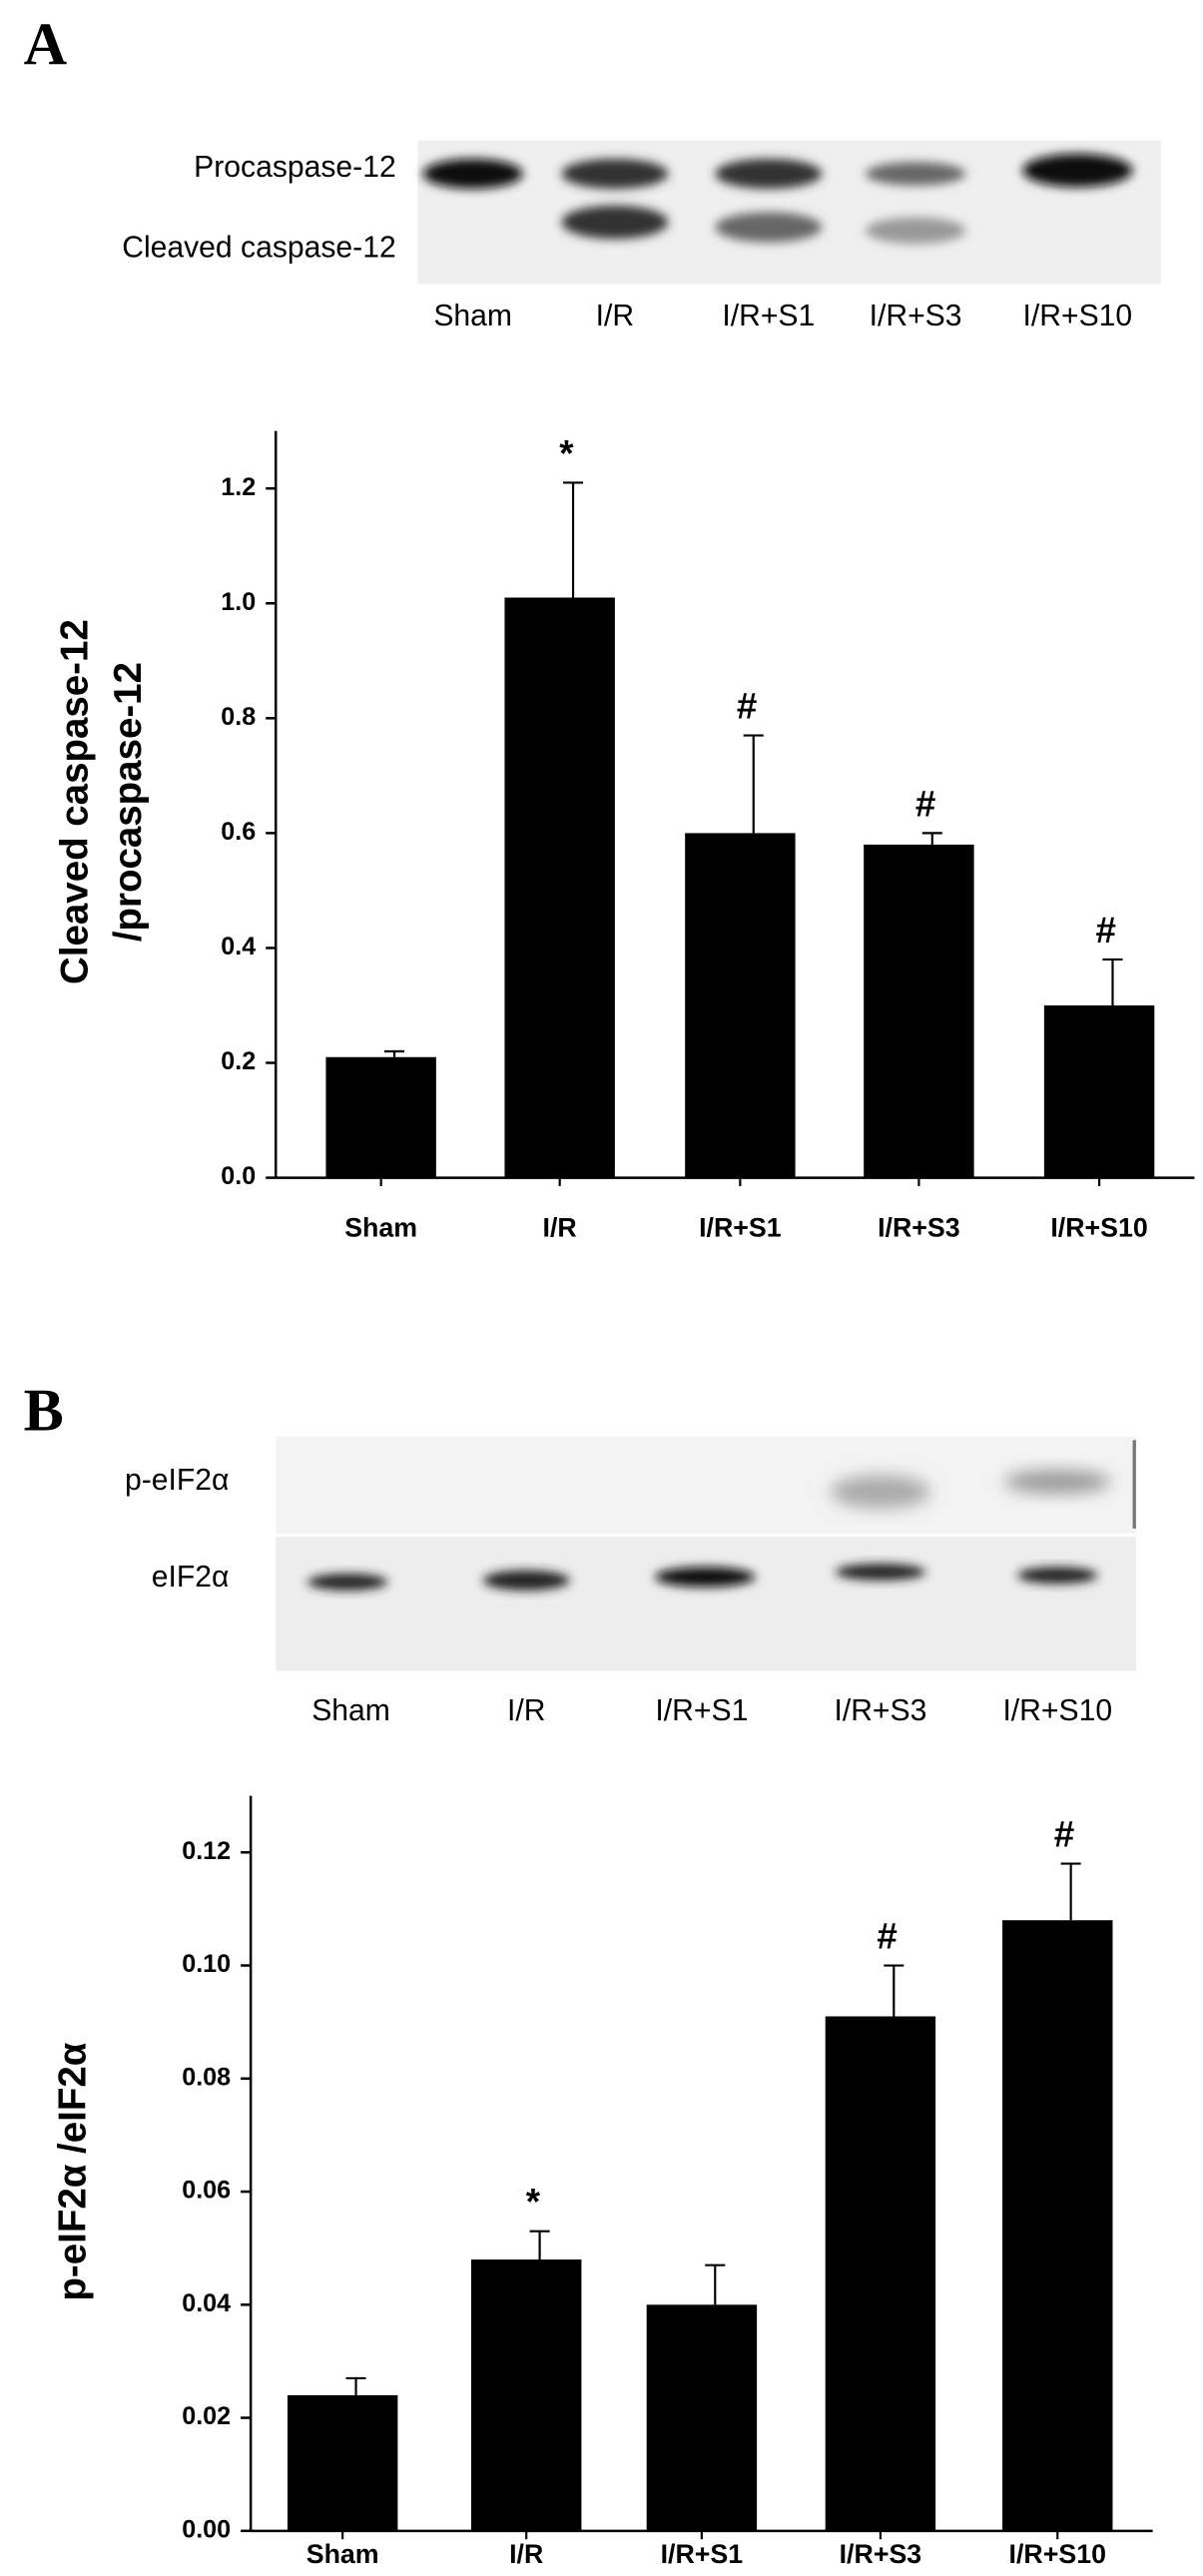 The image size is (1203, 2576). I want to click on blot-row-label: Procaspase-12, so click(295, 167).